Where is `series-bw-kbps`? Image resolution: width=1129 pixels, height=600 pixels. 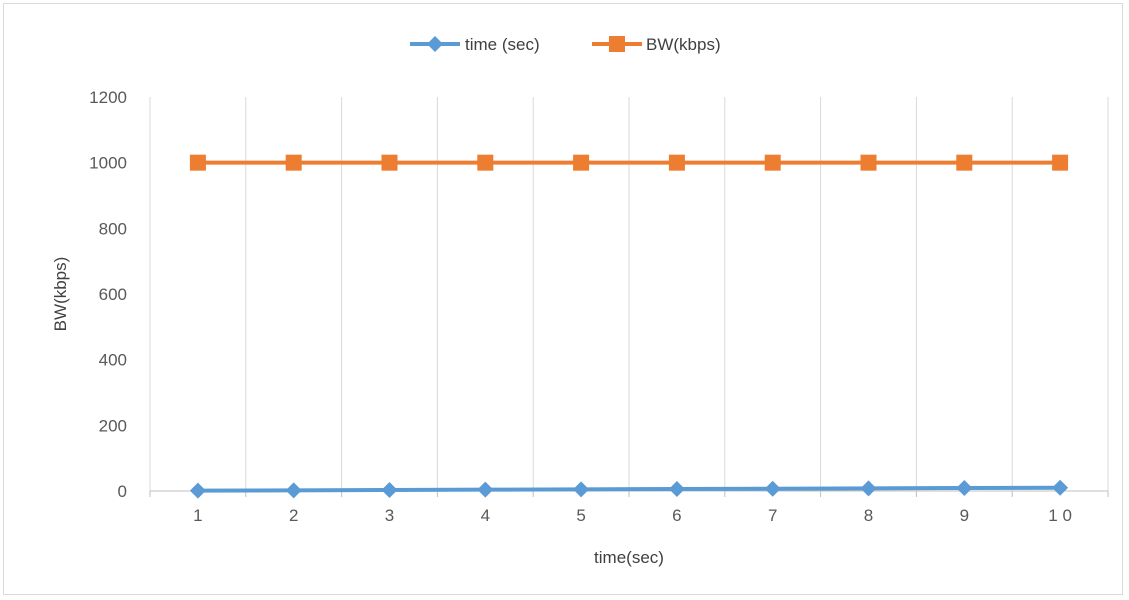 series-bw-kbps is located at coordinates (629, 162).